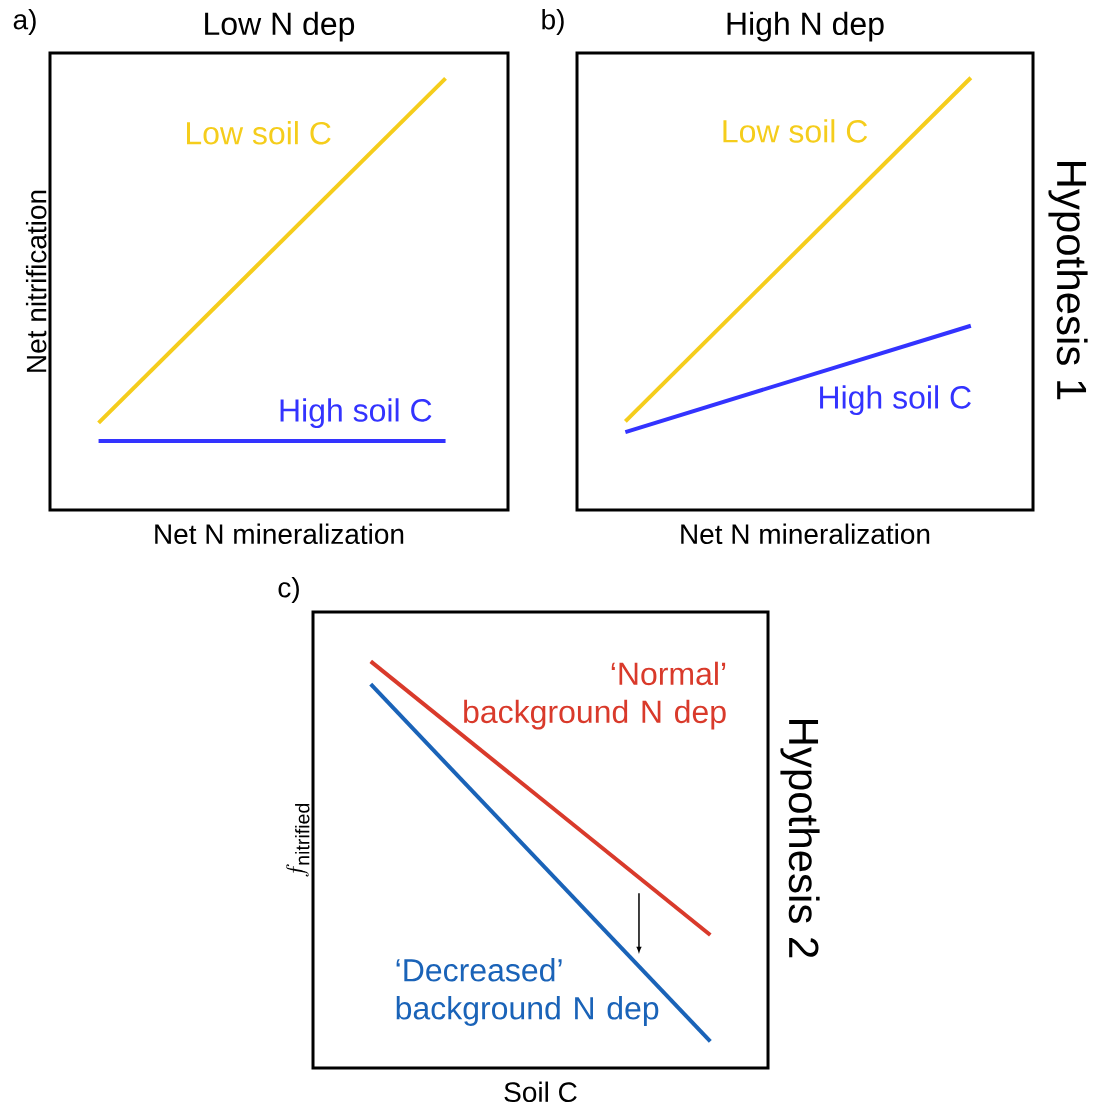 Image resolution: width=1094 pixels, height=1110 pixels. Describe the element at coordinates (24, 22) in the screenshot. I see `text: a)` at that location.